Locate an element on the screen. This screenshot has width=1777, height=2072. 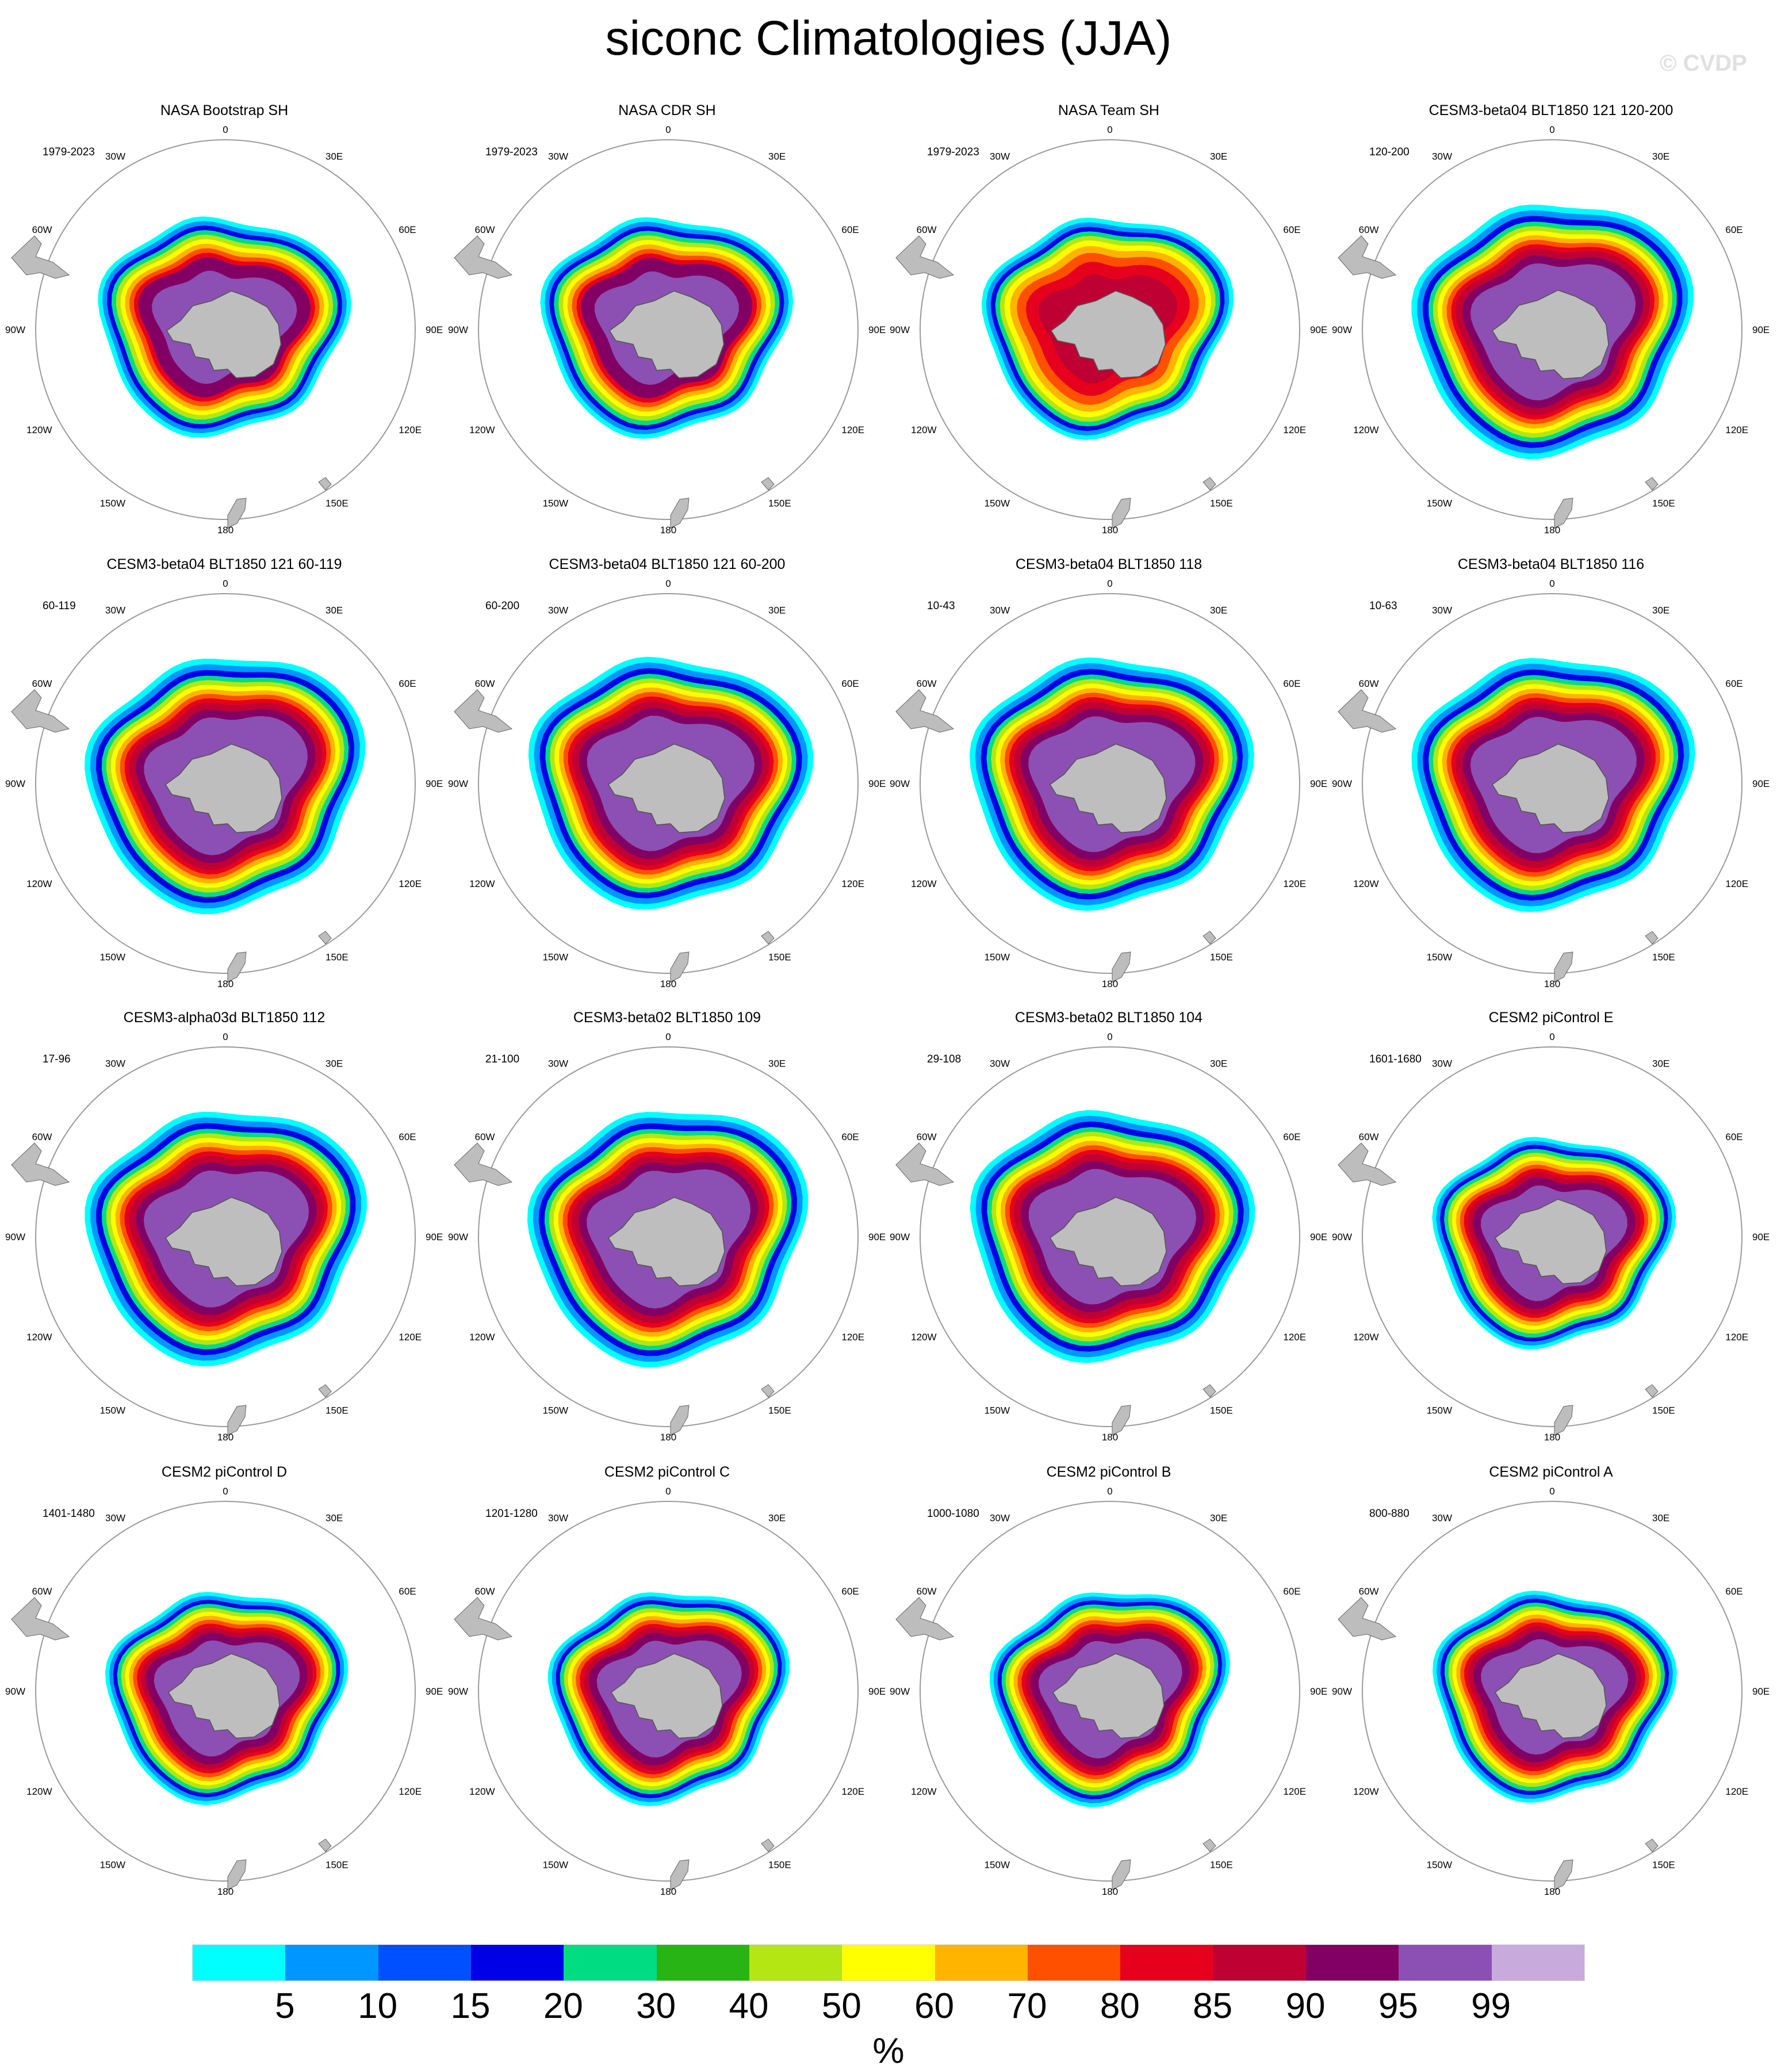
colorbar-tick-label: 90 is located at coordinates (1305, 2006).